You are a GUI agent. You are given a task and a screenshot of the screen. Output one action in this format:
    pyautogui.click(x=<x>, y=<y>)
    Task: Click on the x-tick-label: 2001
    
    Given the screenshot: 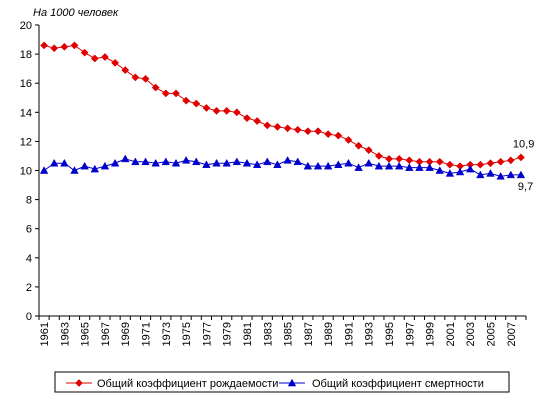 What is the action you would take?
    pyautogui.click(x=451, y=334)
    